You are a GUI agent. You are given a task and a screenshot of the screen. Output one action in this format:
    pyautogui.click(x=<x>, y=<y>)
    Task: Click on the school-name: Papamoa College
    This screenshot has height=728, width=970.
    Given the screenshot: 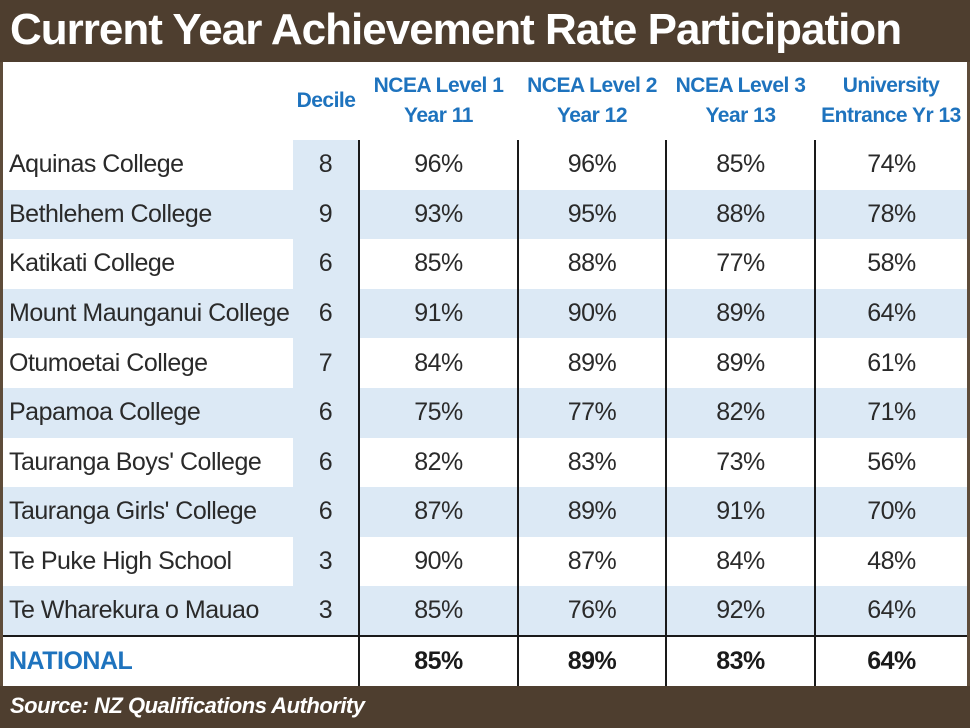 What is the action you would take?
    pyautogui.click(x=148, y=412)
    